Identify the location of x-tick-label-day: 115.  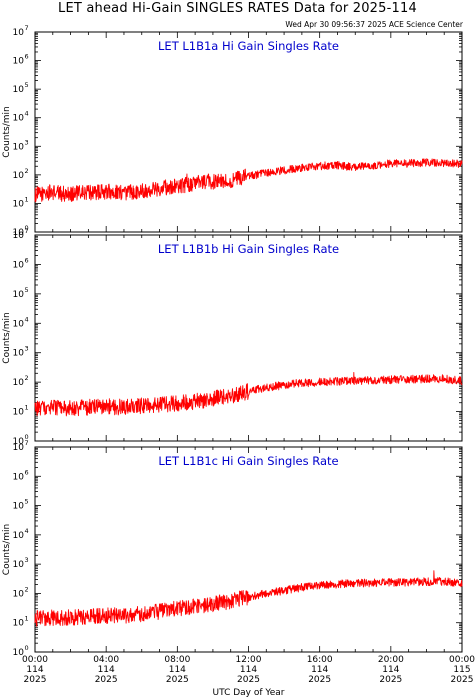
(461, 670).